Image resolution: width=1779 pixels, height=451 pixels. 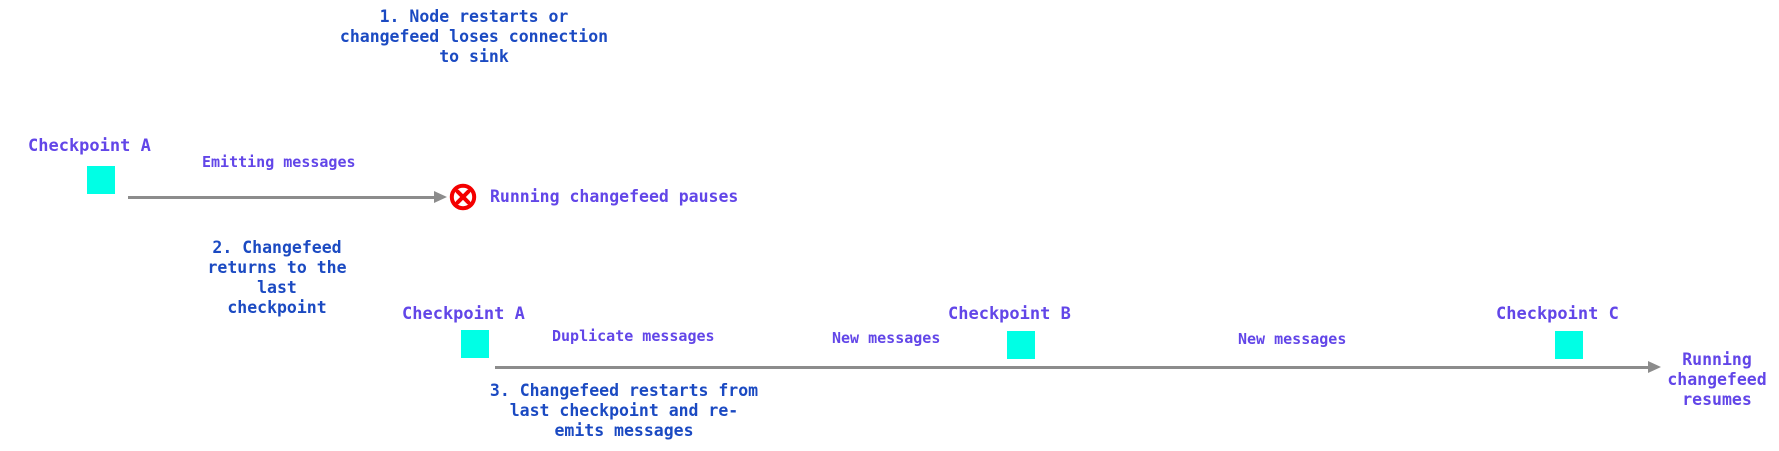 I want to click on timeline2-checkpoint-a-marker, so click(x=475, y=344).